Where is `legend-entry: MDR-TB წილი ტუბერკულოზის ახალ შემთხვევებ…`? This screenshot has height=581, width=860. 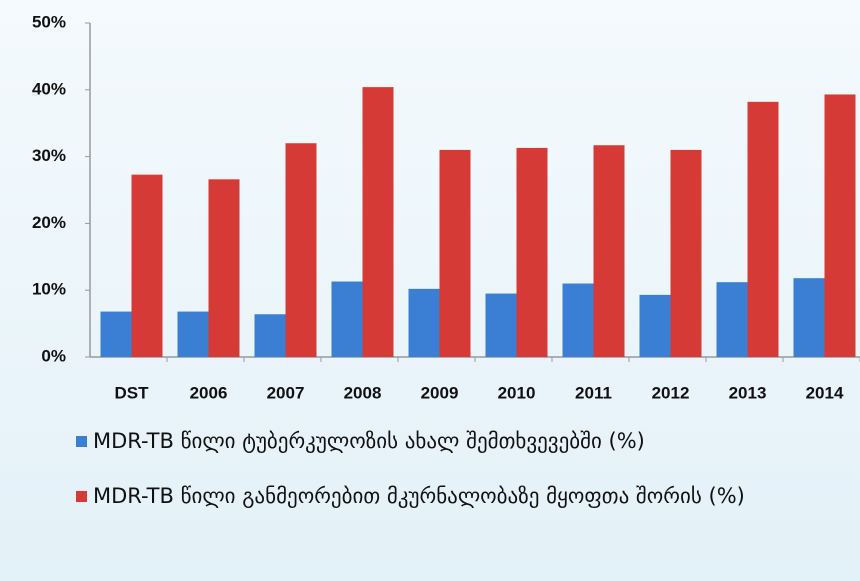 legend-entry: MDR-TB წილი ტუბერკულოზის ახალ შემთხვევებ… is located at coordinates (456, 441).